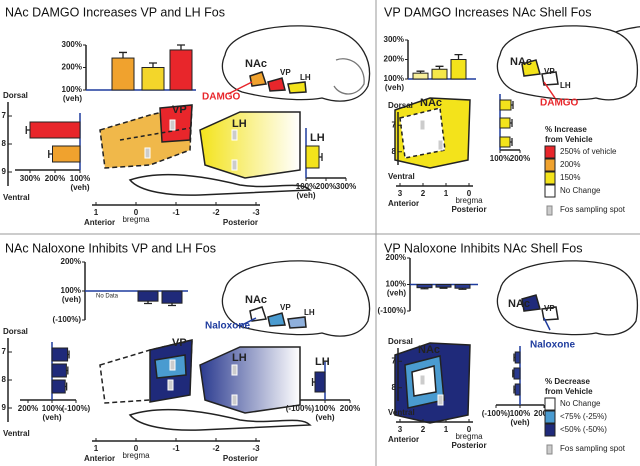 This screenshot has height=466, width=640. What do you see at coordinates (570, 177) in the screenshot?
I see `legend-label: 150%` at bounding box center [570, 177].